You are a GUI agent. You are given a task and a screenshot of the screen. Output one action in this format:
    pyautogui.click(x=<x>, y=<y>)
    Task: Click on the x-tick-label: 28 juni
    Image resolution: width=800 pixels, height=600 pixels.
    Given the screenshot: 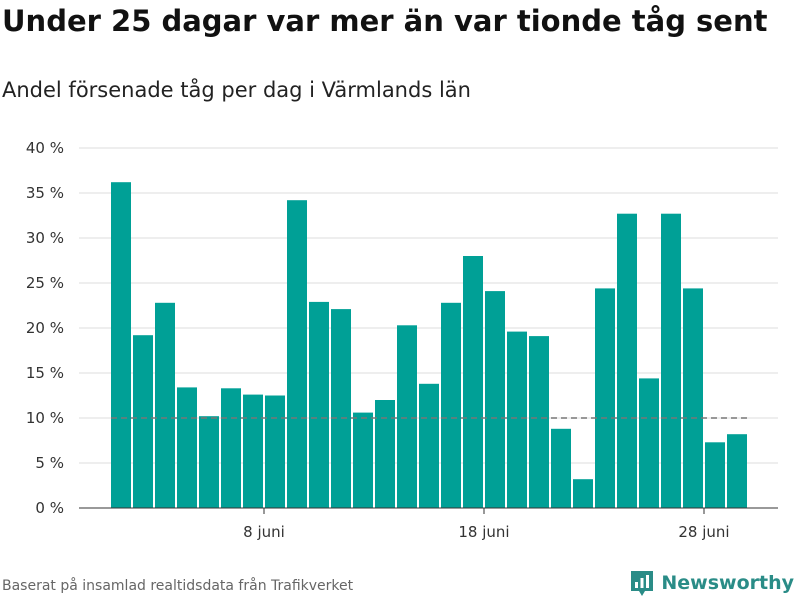 What is the action you would take?
    pyautogui.click(x=703, y=532)
    